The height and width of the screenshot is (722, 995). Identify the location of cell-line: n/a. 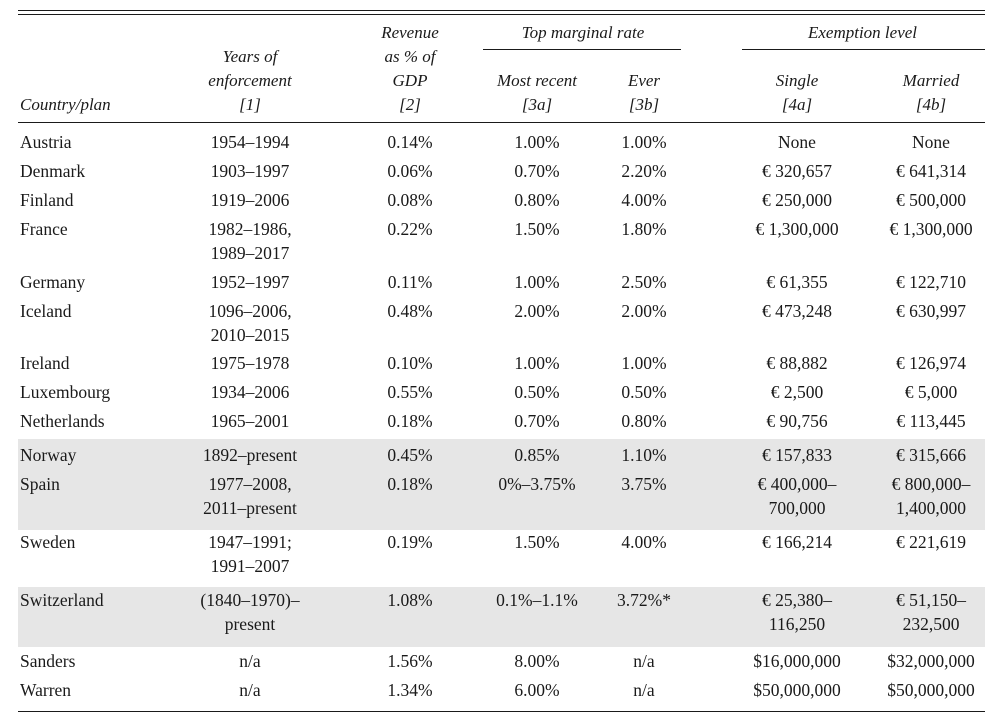
(250, 661).